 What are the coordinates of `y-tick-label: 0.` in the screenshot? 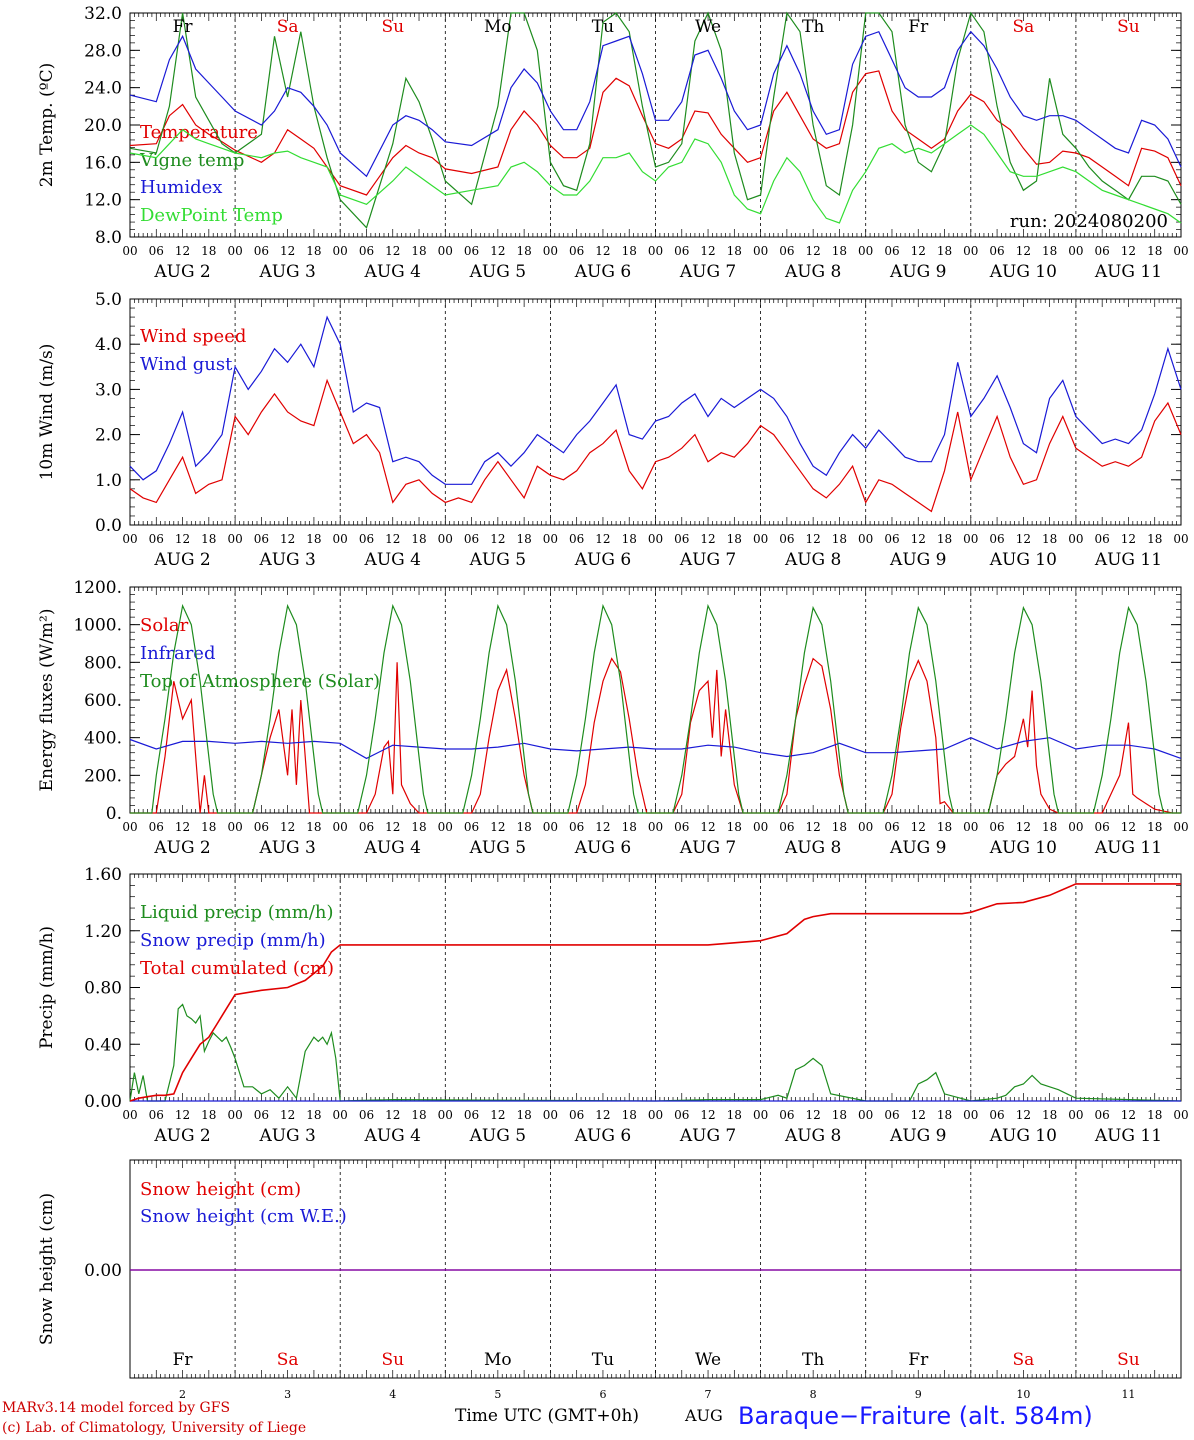 It's located at (114, 814).